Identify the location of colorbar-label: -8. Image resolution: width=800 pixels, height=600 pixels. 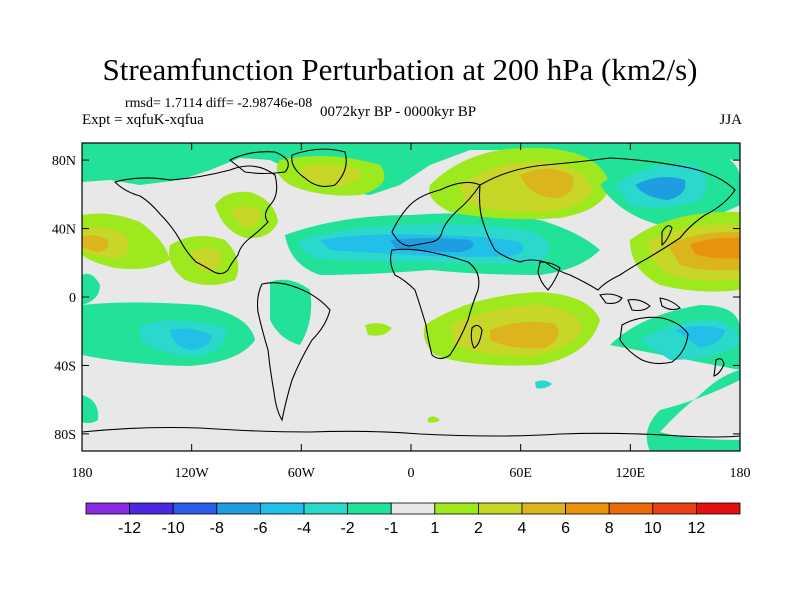
(217, 528).